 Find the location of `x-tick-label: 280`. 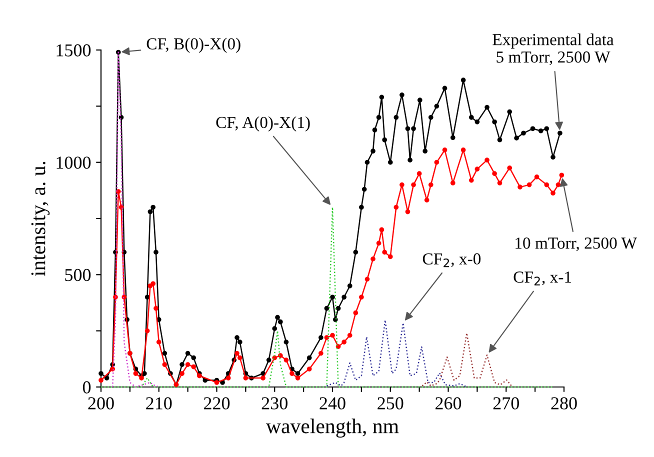

x-tick-label: 280 is located at coordinates (564, 403).